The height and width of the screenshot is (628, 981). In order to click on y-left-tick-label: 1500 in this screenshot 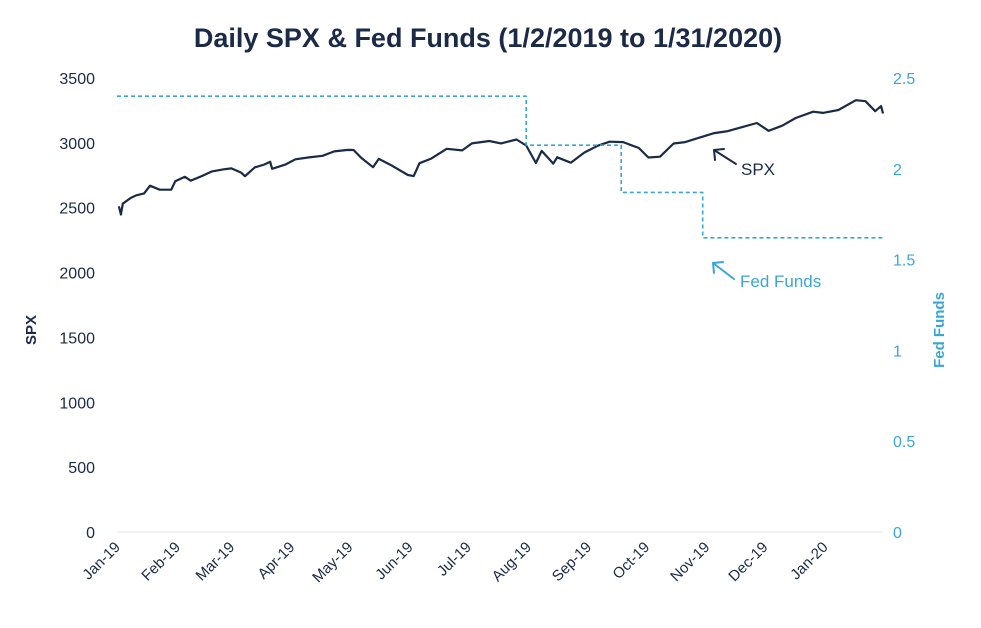, I will do `click(77, 338)`.